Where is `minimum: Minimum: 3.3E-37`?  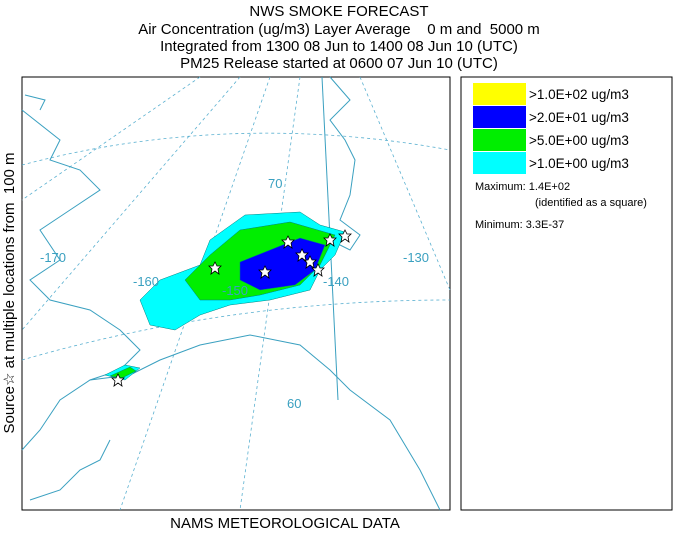
minimum: Minimum: 3.3E-37 is located at coordinates (519, 225).